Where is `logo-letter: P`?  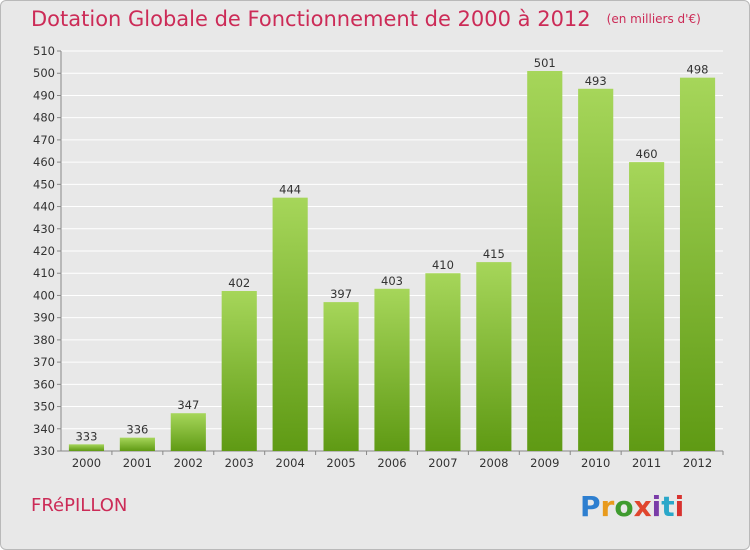 logo-letter: P is located at coordinates (590, 506).